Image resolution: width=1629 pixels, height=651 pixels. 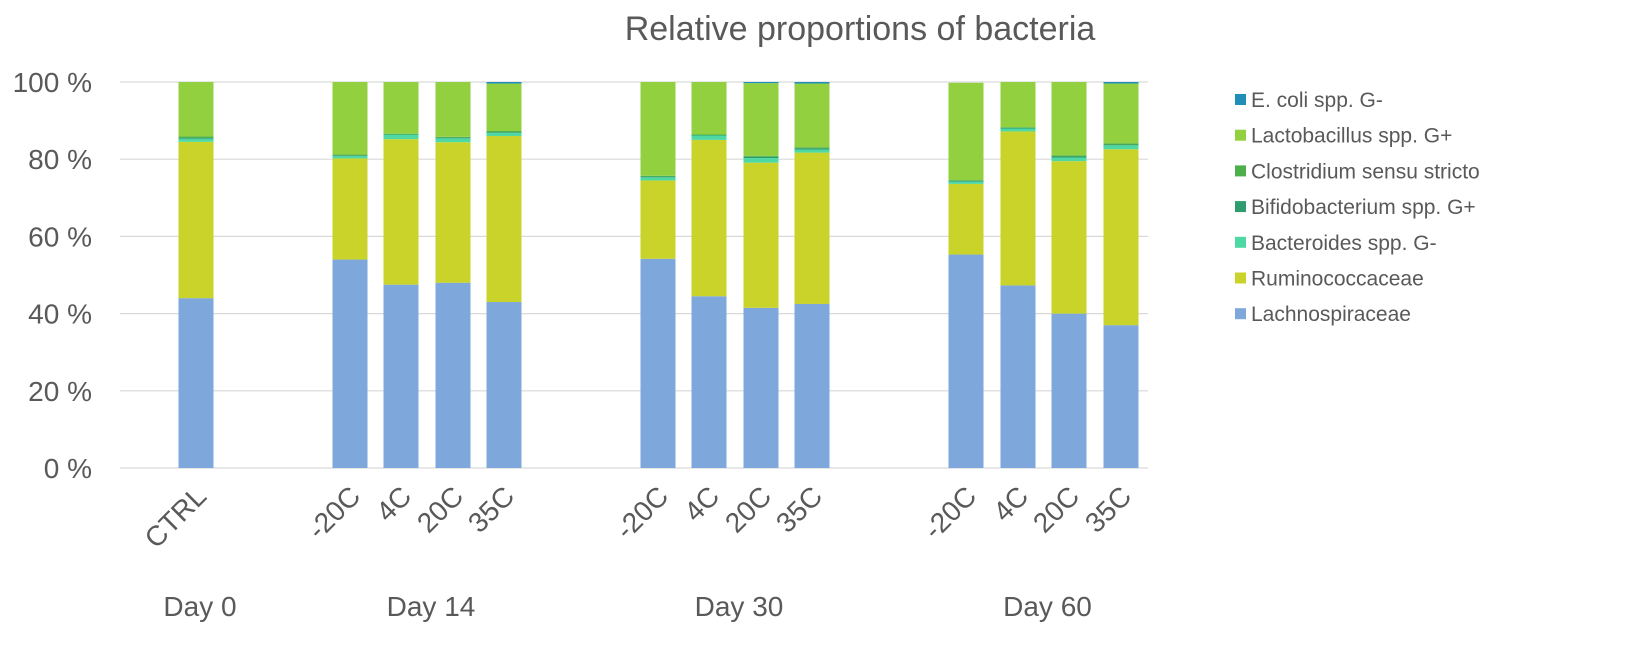 What do you see at coordinates (68, 468) in the screenshot?
I see `y-tick-label: 0 %` at bounding box center [68, 468].